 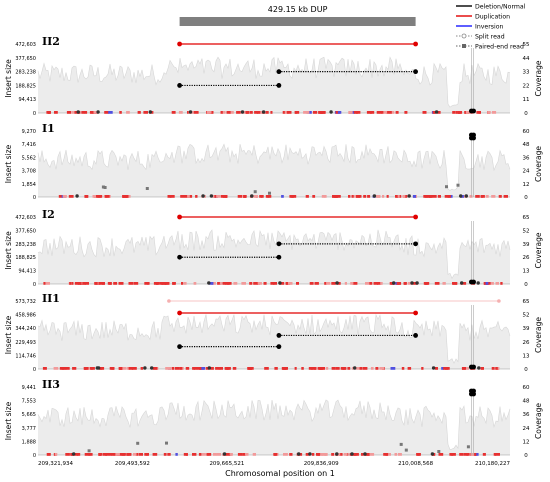 What do you see at coordinates (51, 298) in the screenshot?
I see `panel-id: II1` at bounding box center [51, 298].